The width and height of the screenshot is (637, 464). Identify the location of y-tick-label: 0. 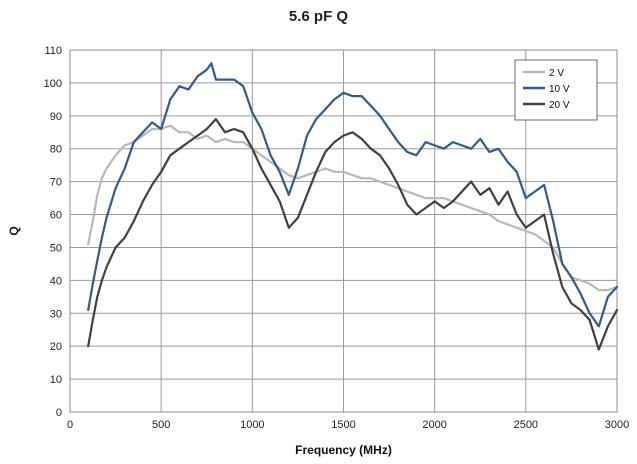
(59, 413).